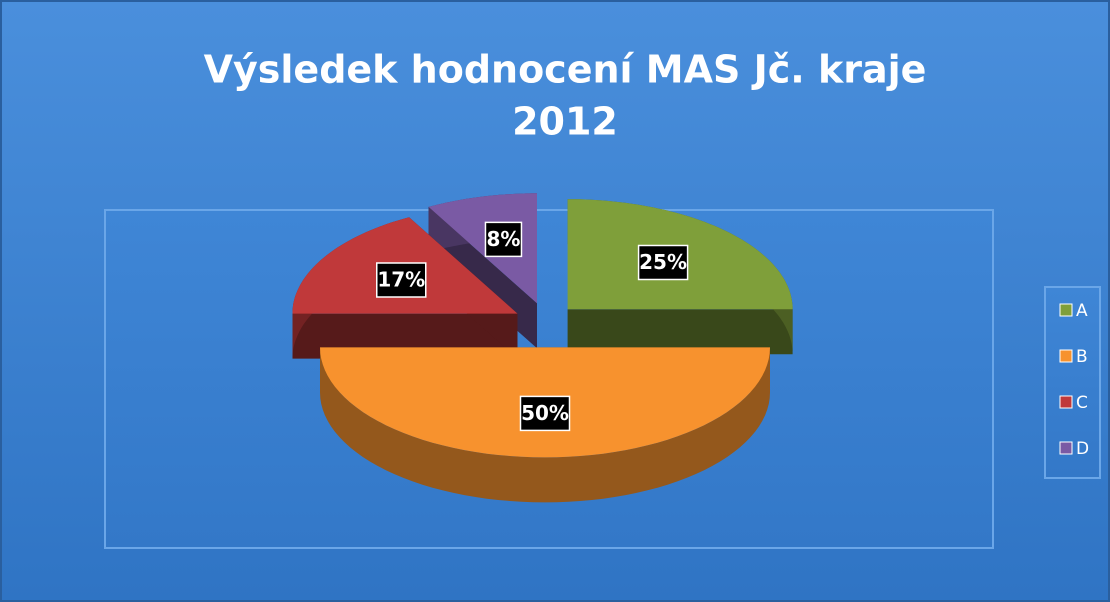 The height and width of the screenshot is (602, 1110). Describe the element at coordinates (1082, 403) in the screenshot. I see `legend-label: C` at that location.